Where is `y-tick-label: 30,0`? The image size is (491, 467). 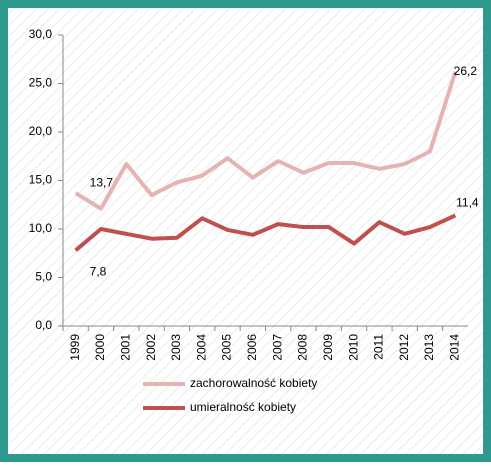 y-tick-label: 30,0 is located at coordinates (41, 34).